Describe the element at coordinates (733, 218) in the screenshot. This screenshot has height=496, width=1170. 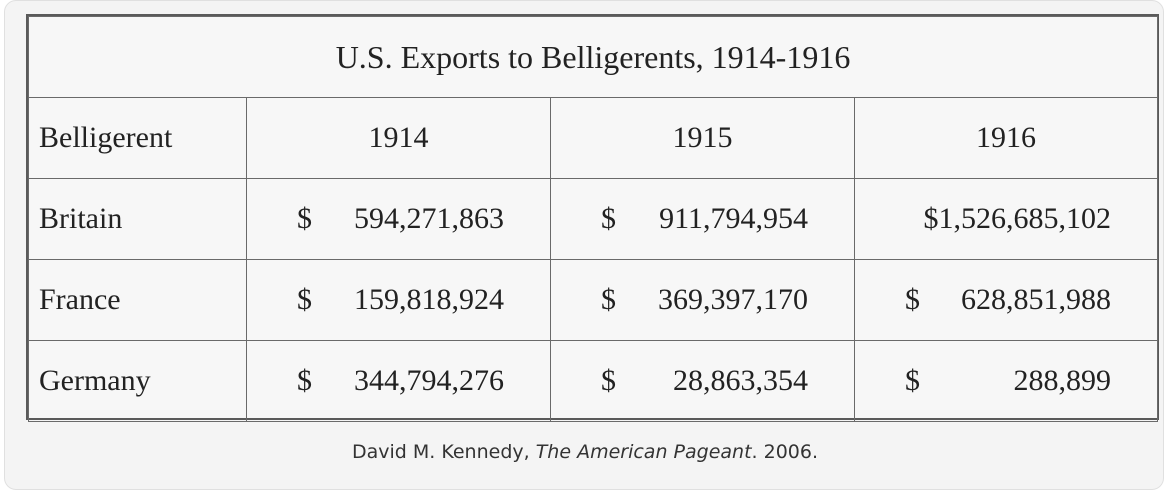
I see `amount: 911,794,954` at that location.